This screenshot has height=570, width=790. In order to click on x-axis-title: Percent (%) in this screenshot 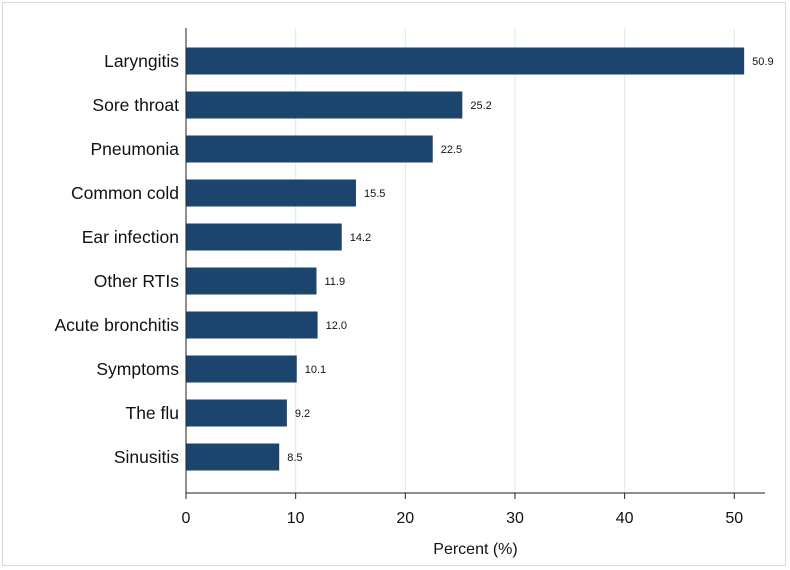, I will do `click(475, 549)`.